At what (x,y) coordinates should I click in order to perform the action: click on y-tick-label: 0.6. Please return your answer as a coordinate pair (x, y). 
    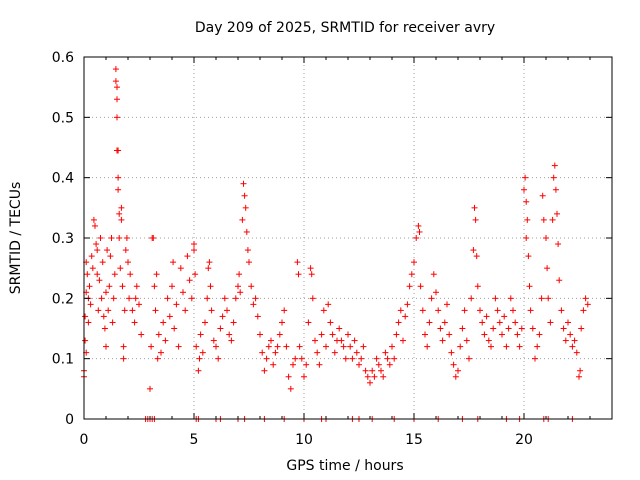
    Looking at the image, I should click on (63, 58).